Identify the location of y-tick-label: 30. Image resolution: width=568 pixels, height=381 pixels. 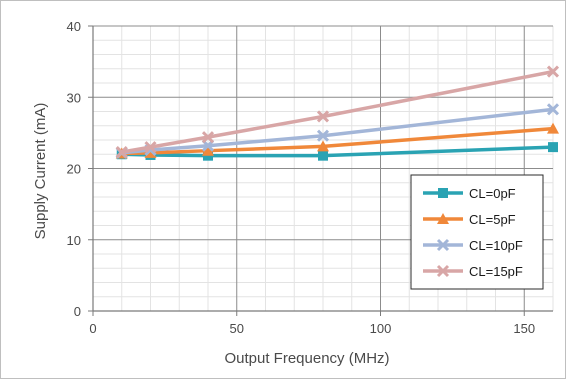
(74, 97).